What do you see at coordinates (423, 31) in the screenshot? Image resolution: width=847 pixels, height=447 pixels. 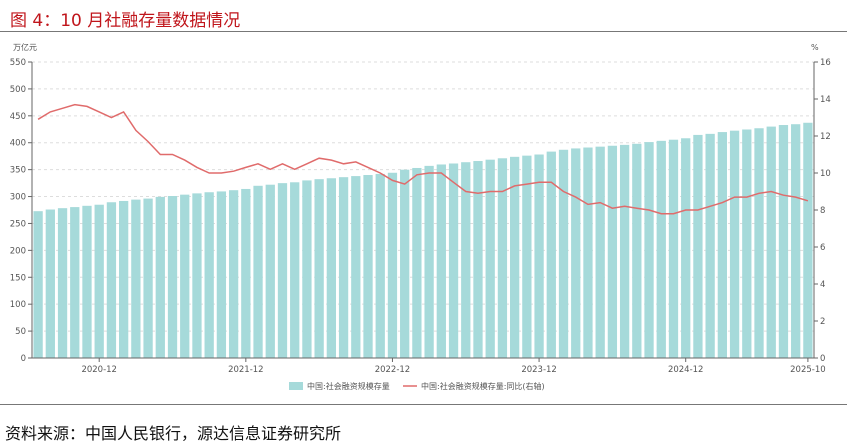 I see `title-rule` at bounding box center [423, 31].